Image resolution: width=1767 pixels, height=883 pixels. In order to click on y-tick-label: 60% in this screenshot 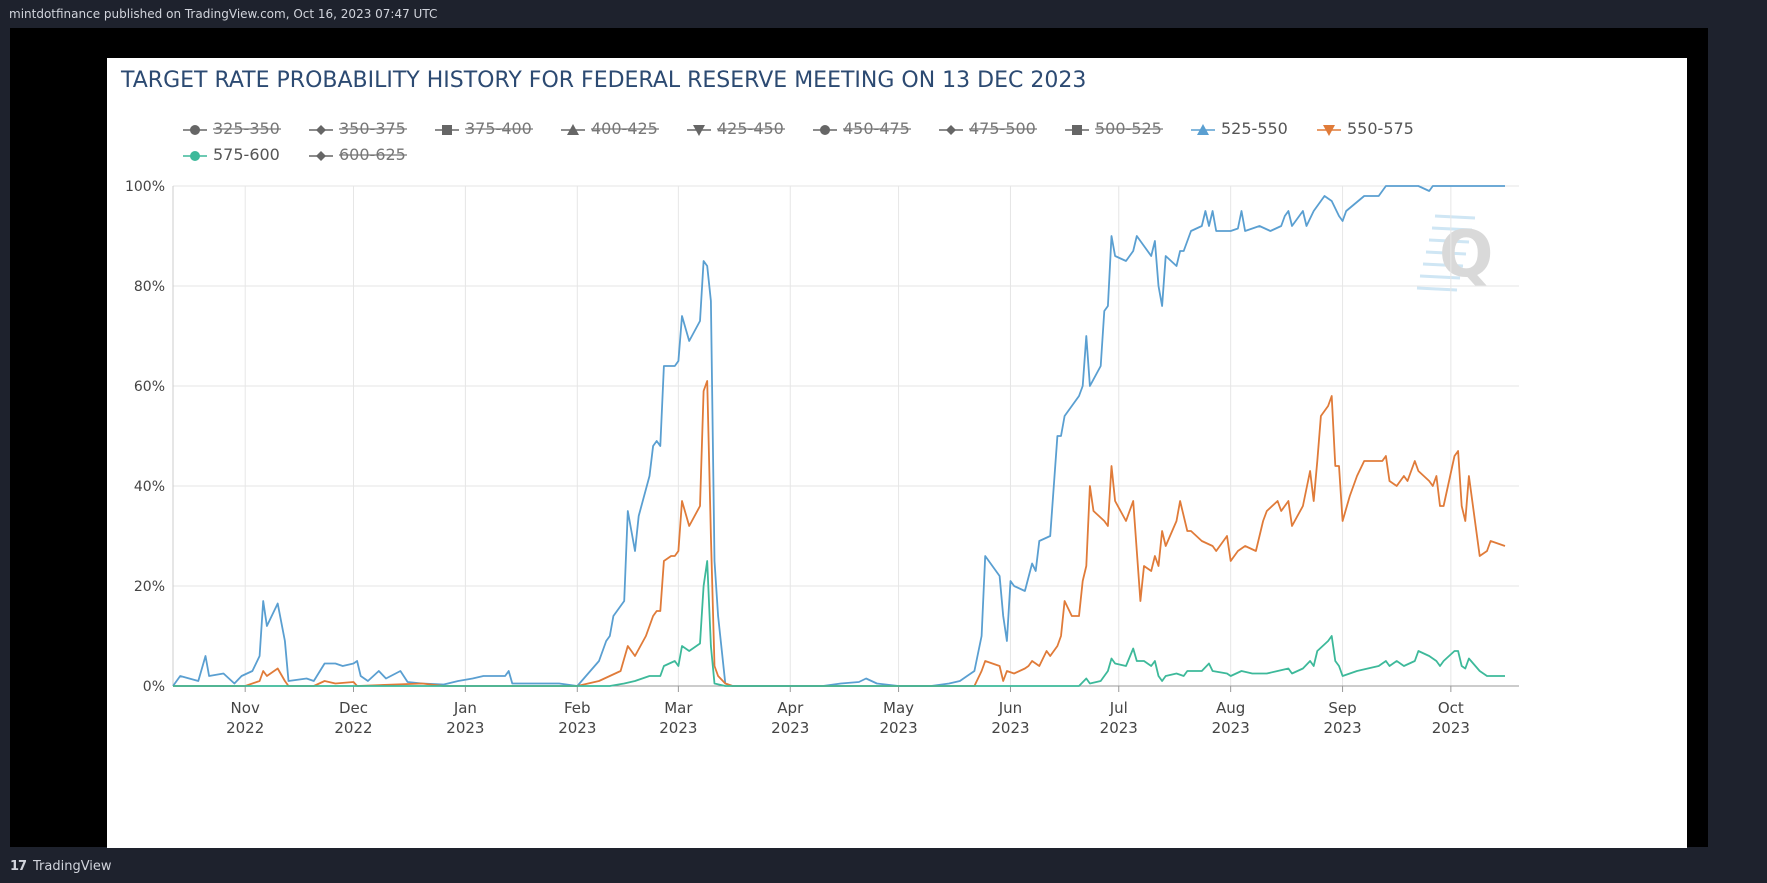, I will do `click(149, 387)`.